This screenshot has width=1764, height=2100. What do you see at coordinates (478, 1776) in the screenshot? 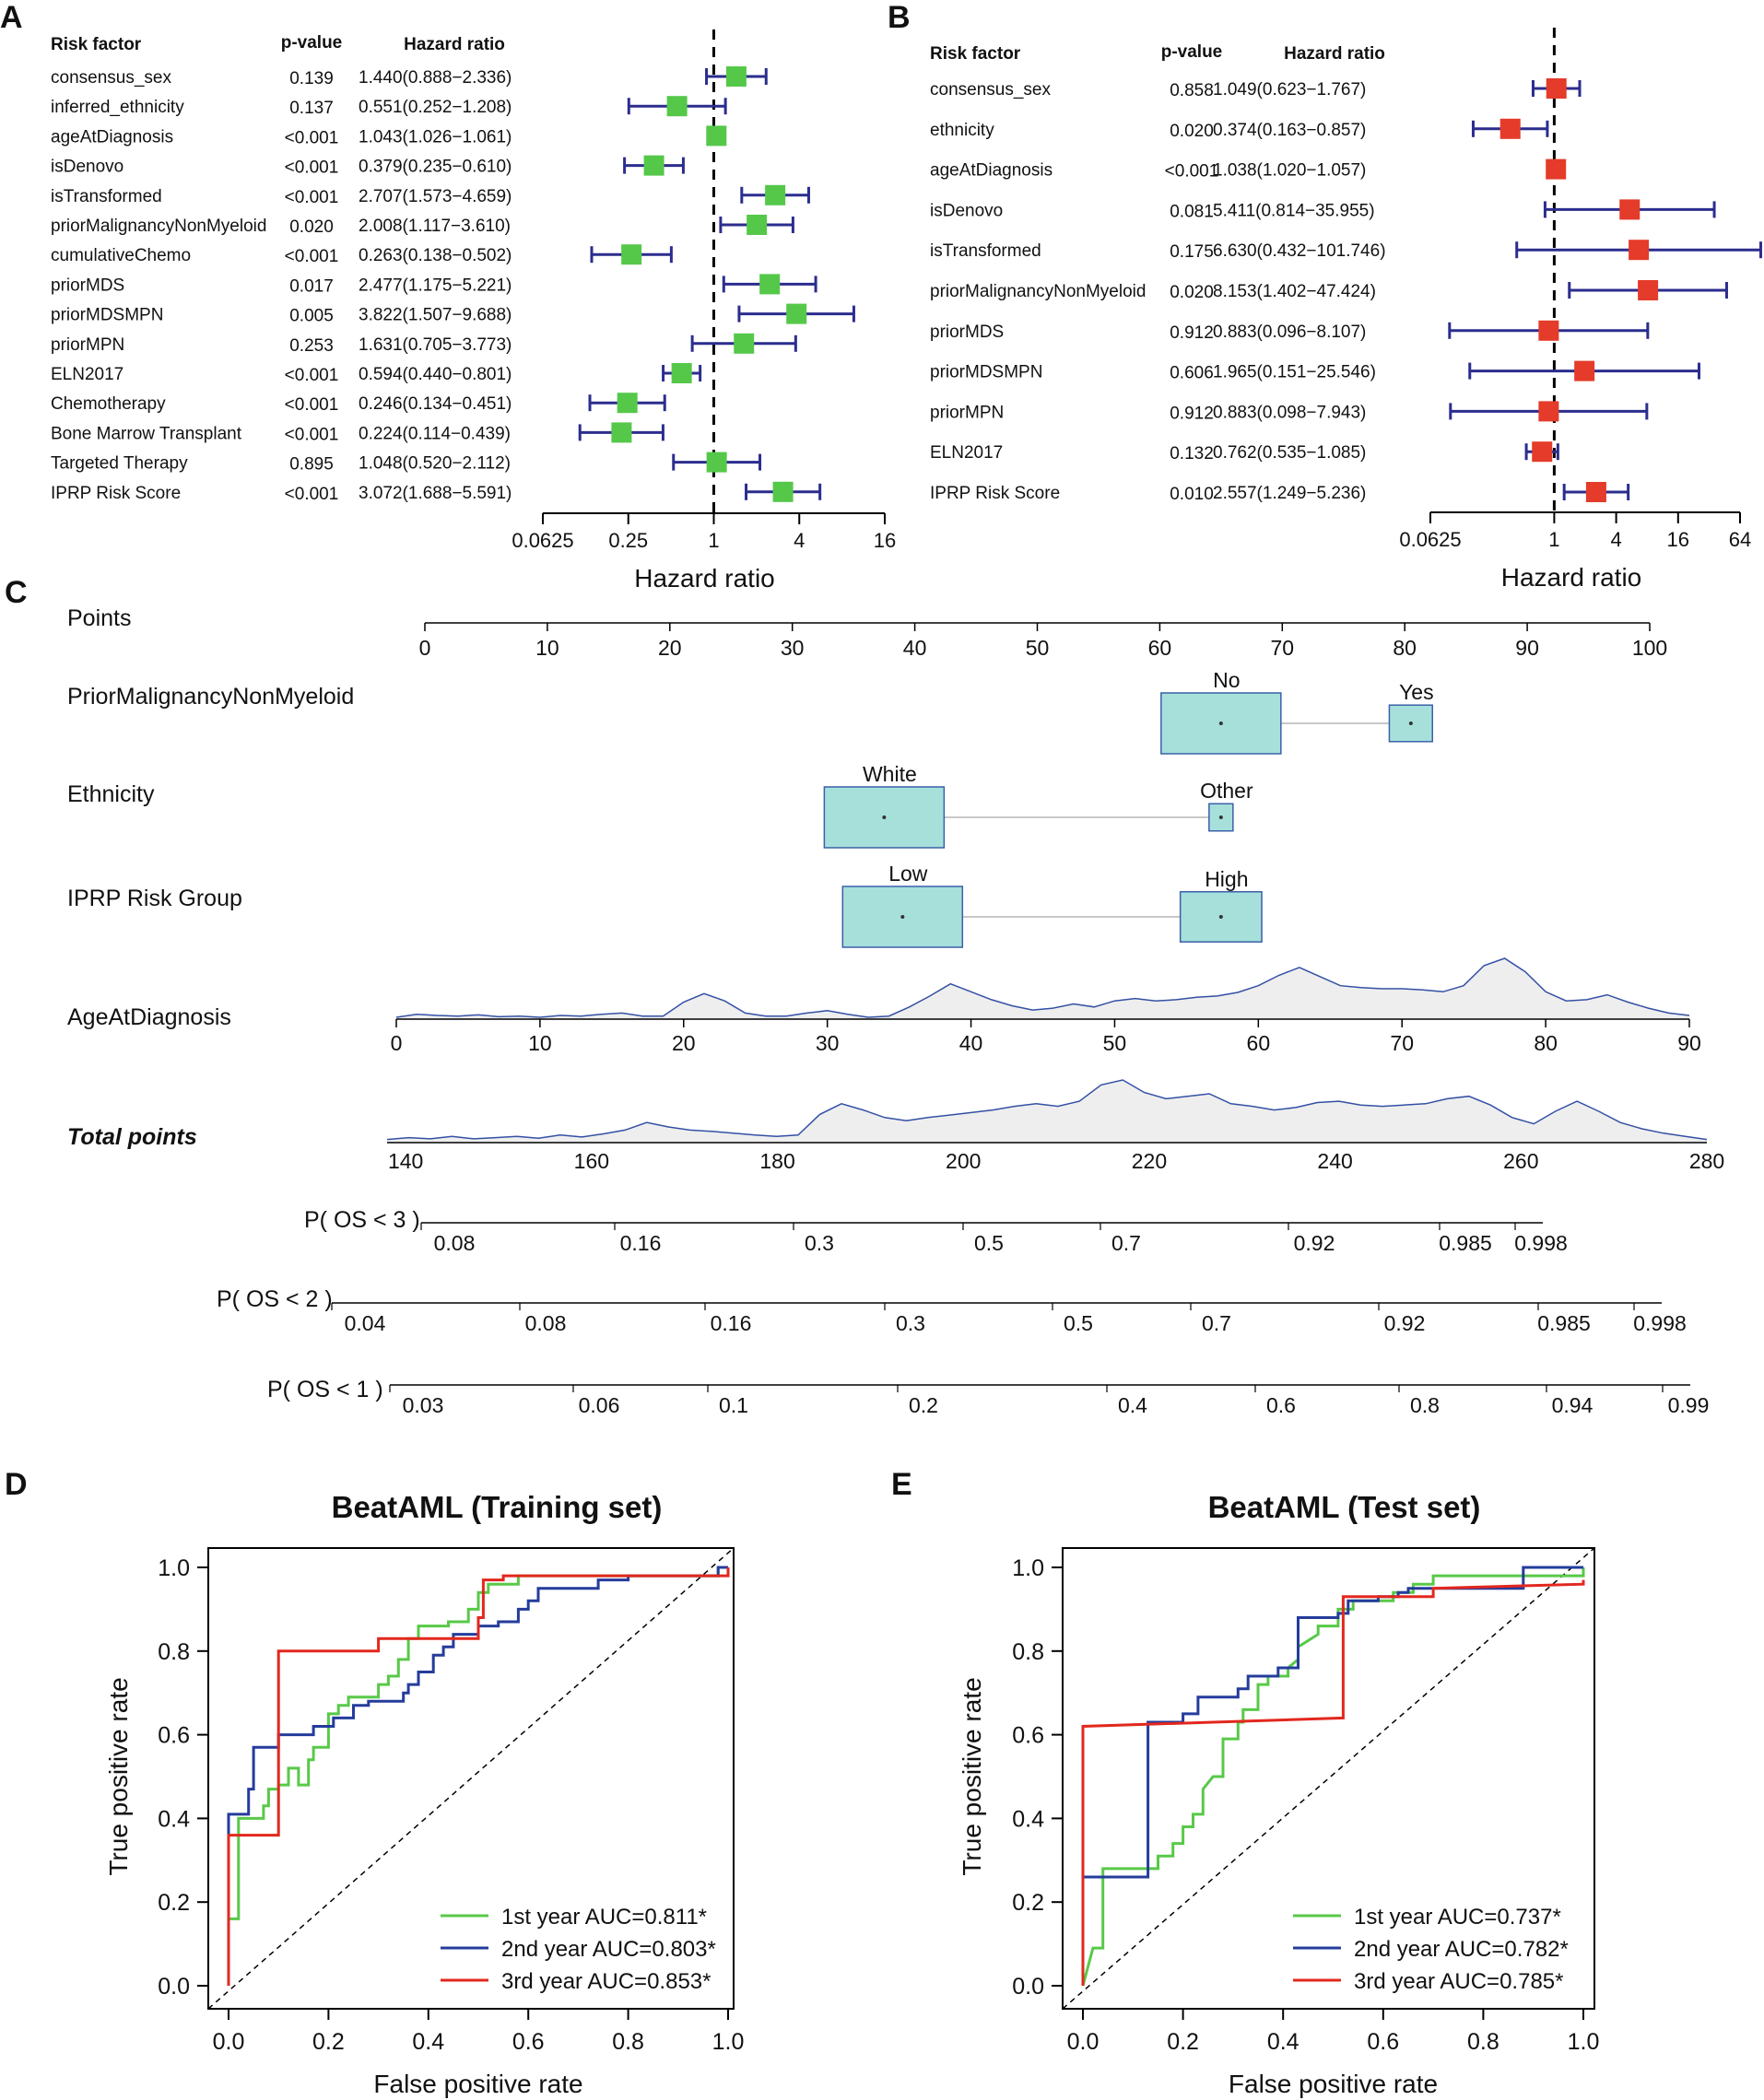
I see `roc-curve` at bounding box center [478, 1776].